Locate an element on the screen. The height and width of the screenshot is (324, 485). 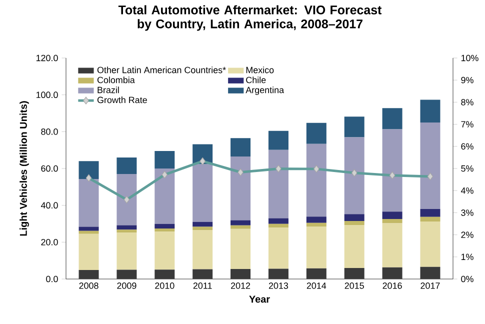
y2-tick-label: 5% is located at coordinates (467, 168).